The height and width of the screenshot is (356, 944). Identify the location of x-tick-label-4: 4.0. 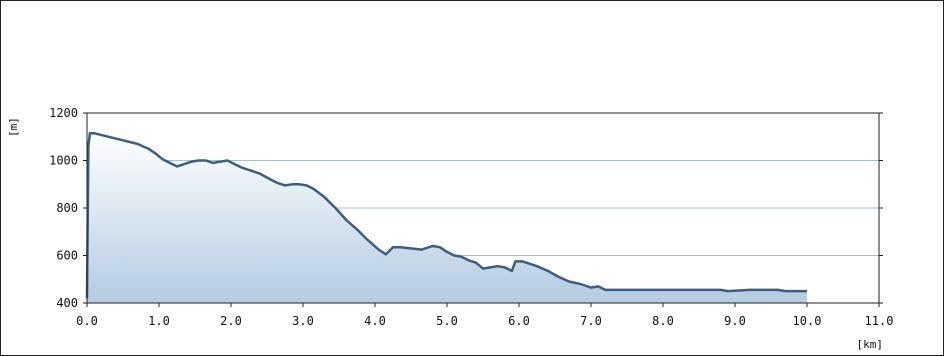
(375, 321).